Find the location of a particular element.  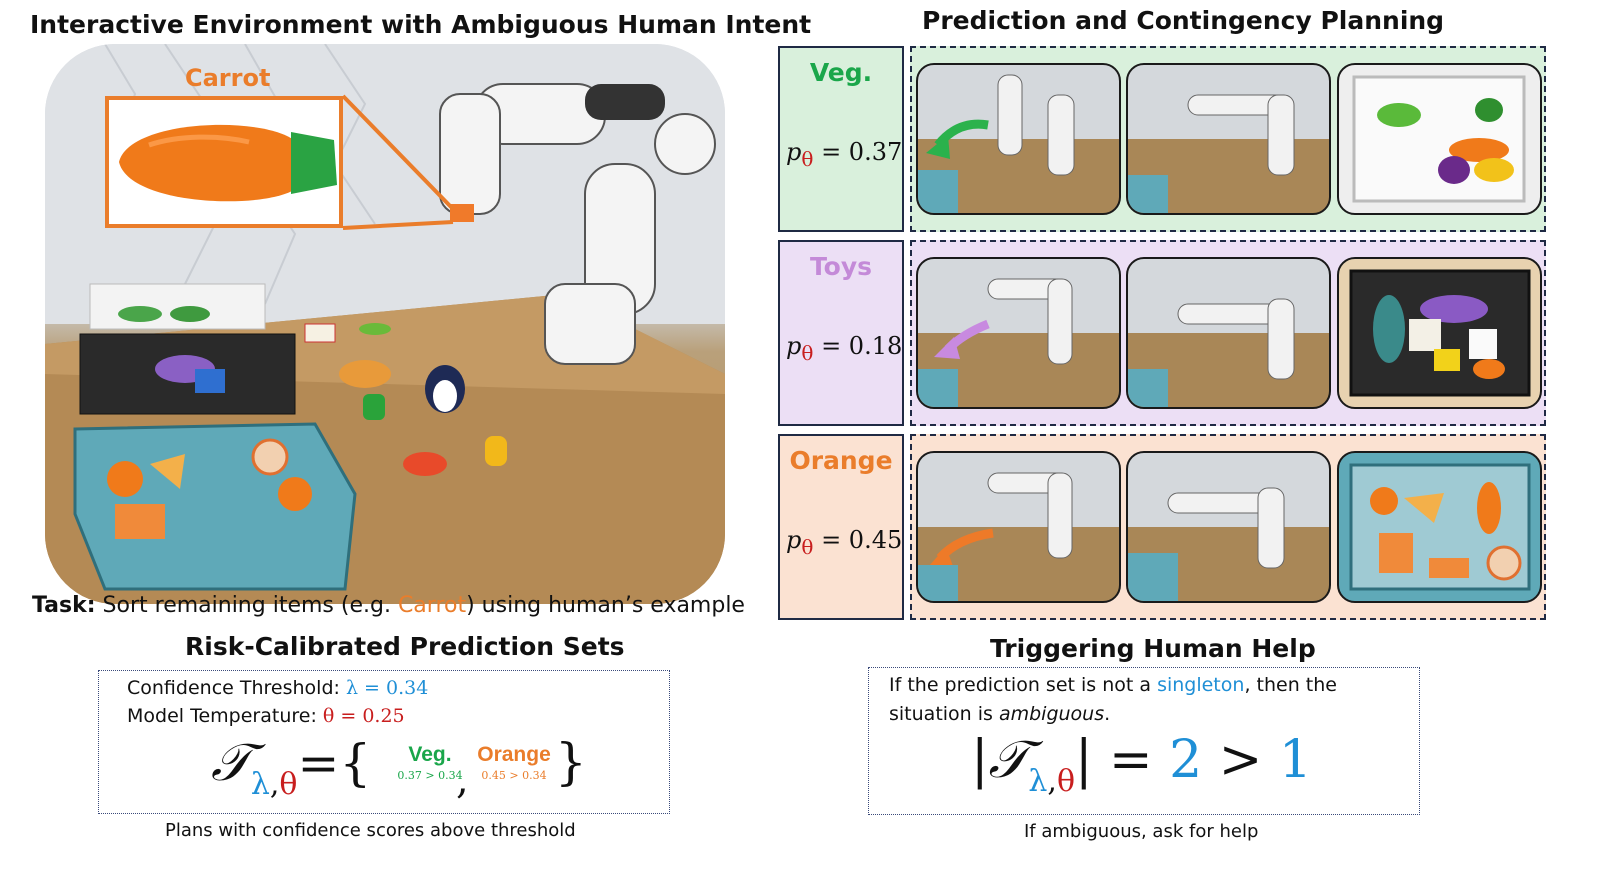

row-veg-arrow-icon is located at coordinates (996, 143).